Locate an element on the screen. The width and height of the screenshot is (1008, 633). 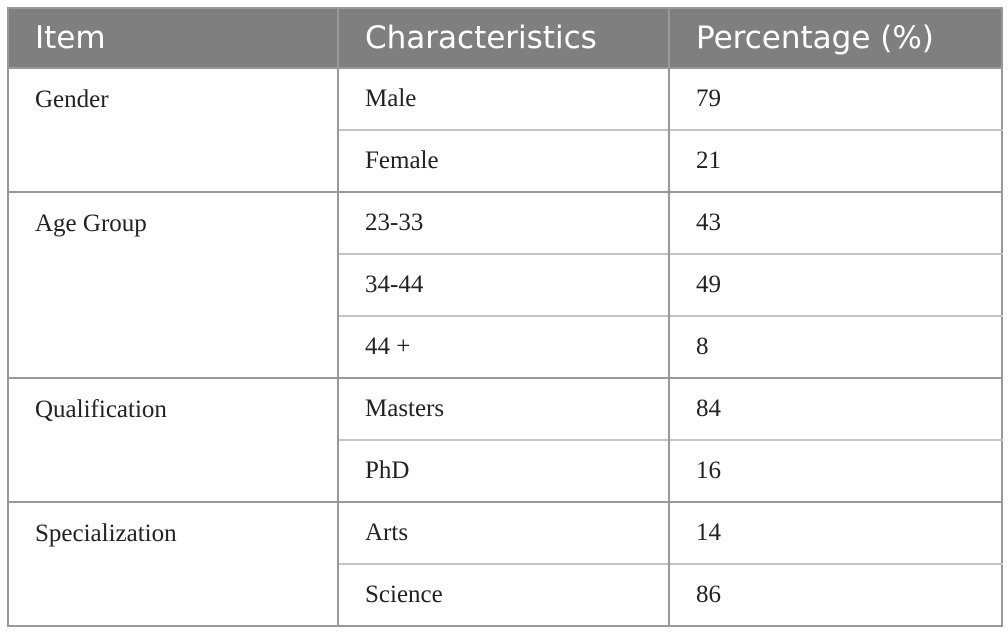
characteristic-cell: 23-33 is located at coordinates (503, 222).